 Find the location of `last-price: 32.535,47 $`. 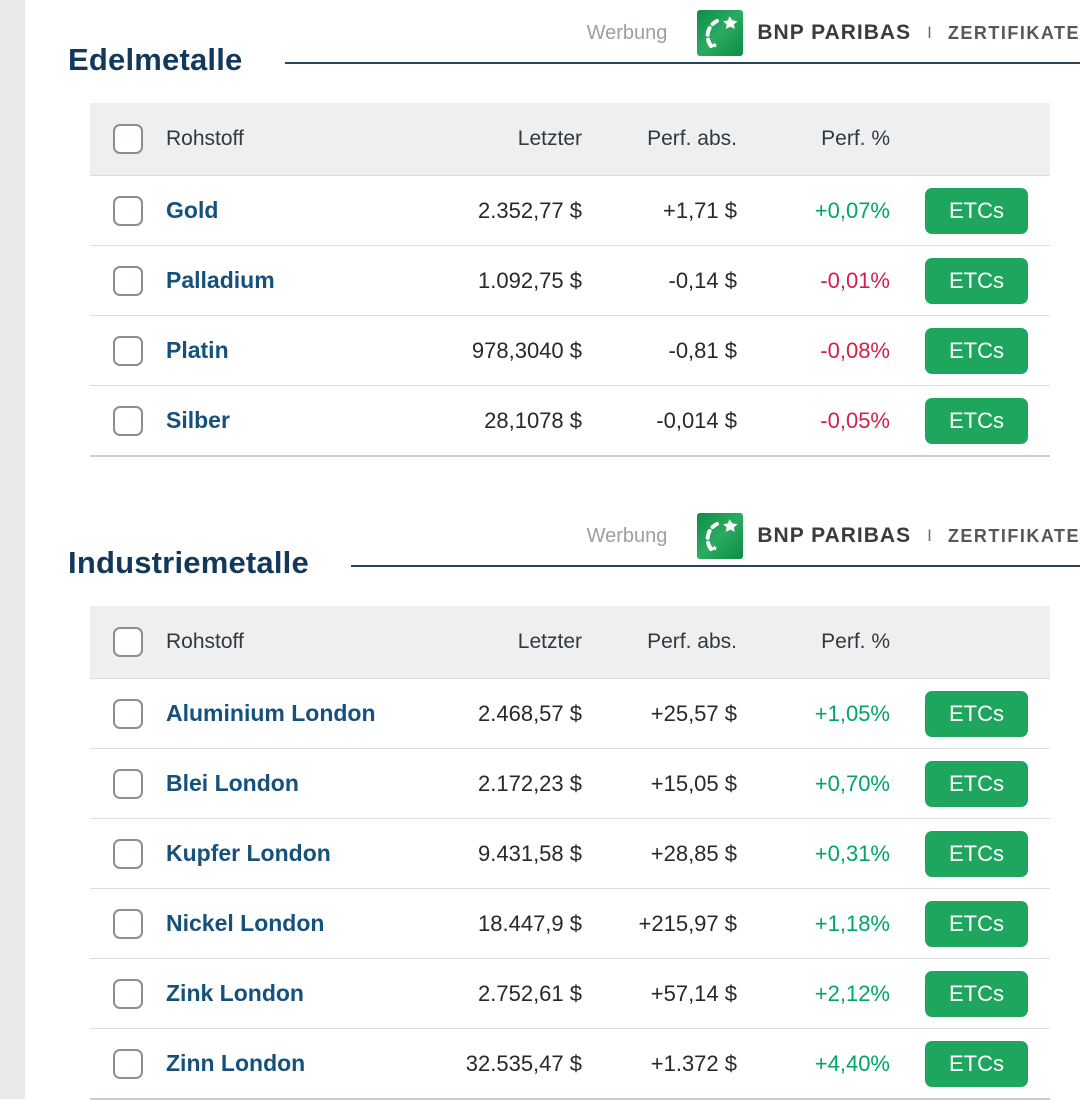

last-price: 32.535,47 $ is located at coordinates (523, 1063).